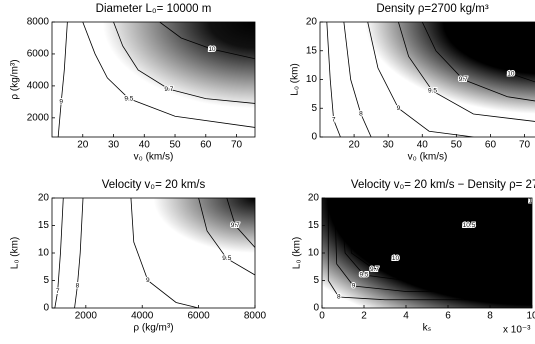  I want to click on plot-area: 9 9.5 9.7 10, so click(153, 79).